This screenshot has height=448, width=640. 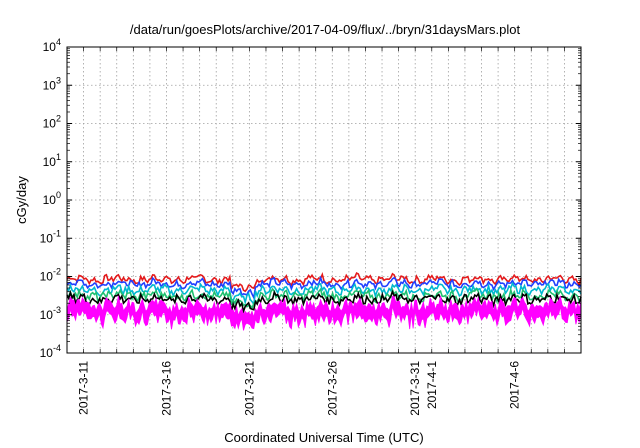 I want to click on y-tick-label: 10², so click(x=52, y=122).